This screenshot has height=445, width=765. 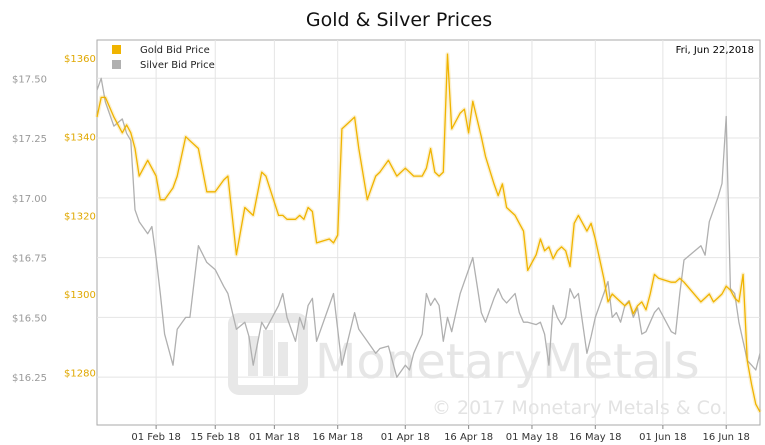 I want to click on x-tick-label: 16 Jun 18, so click(x=725, y=437).